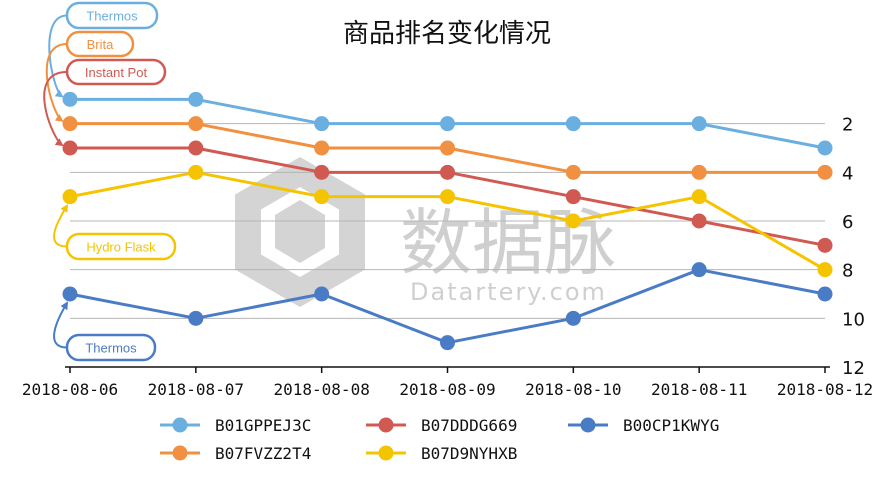  Describe the element at coordinates (116, 72) in the screenshot. I see `annotation-label: Instant Pot` at that location.